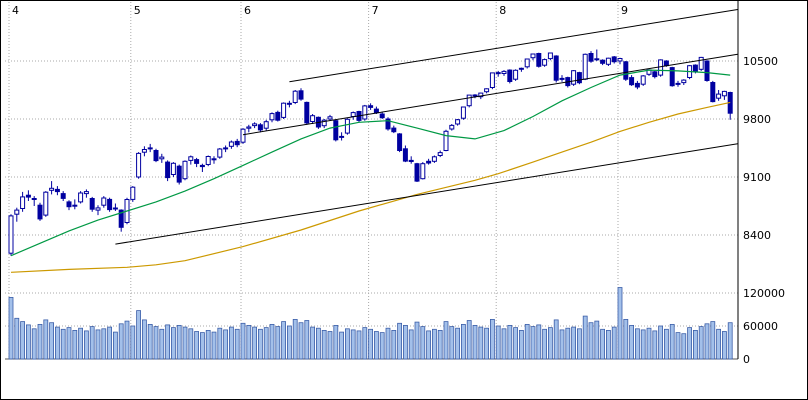  What do you see at coordinates (764, 293) in the screenshot?
I see `volume-axis-label: 120000` at bounding box center [764, 293].